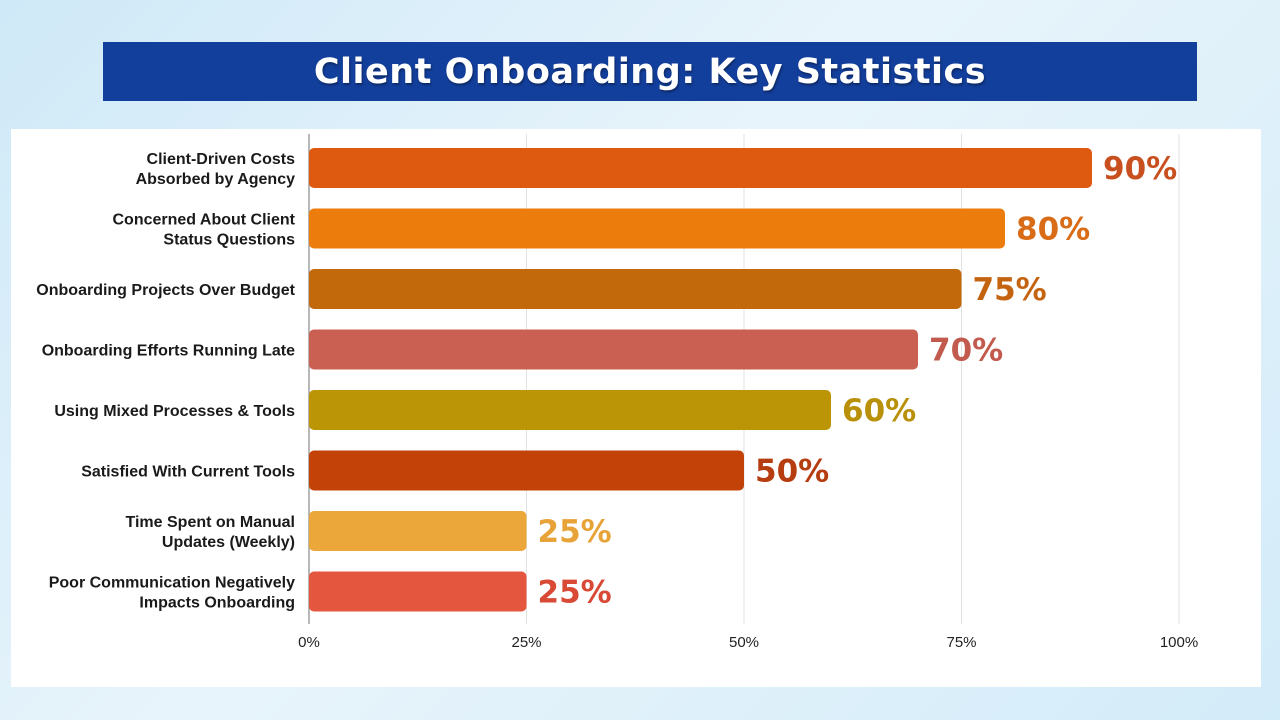 This screenshot has width=1280, height=720. What do you see at coordinates (216, 169) in the screenshot?
I see `category-label: Client-Driven Costs Absorbed by Agency` at bounding box center [216, 169].